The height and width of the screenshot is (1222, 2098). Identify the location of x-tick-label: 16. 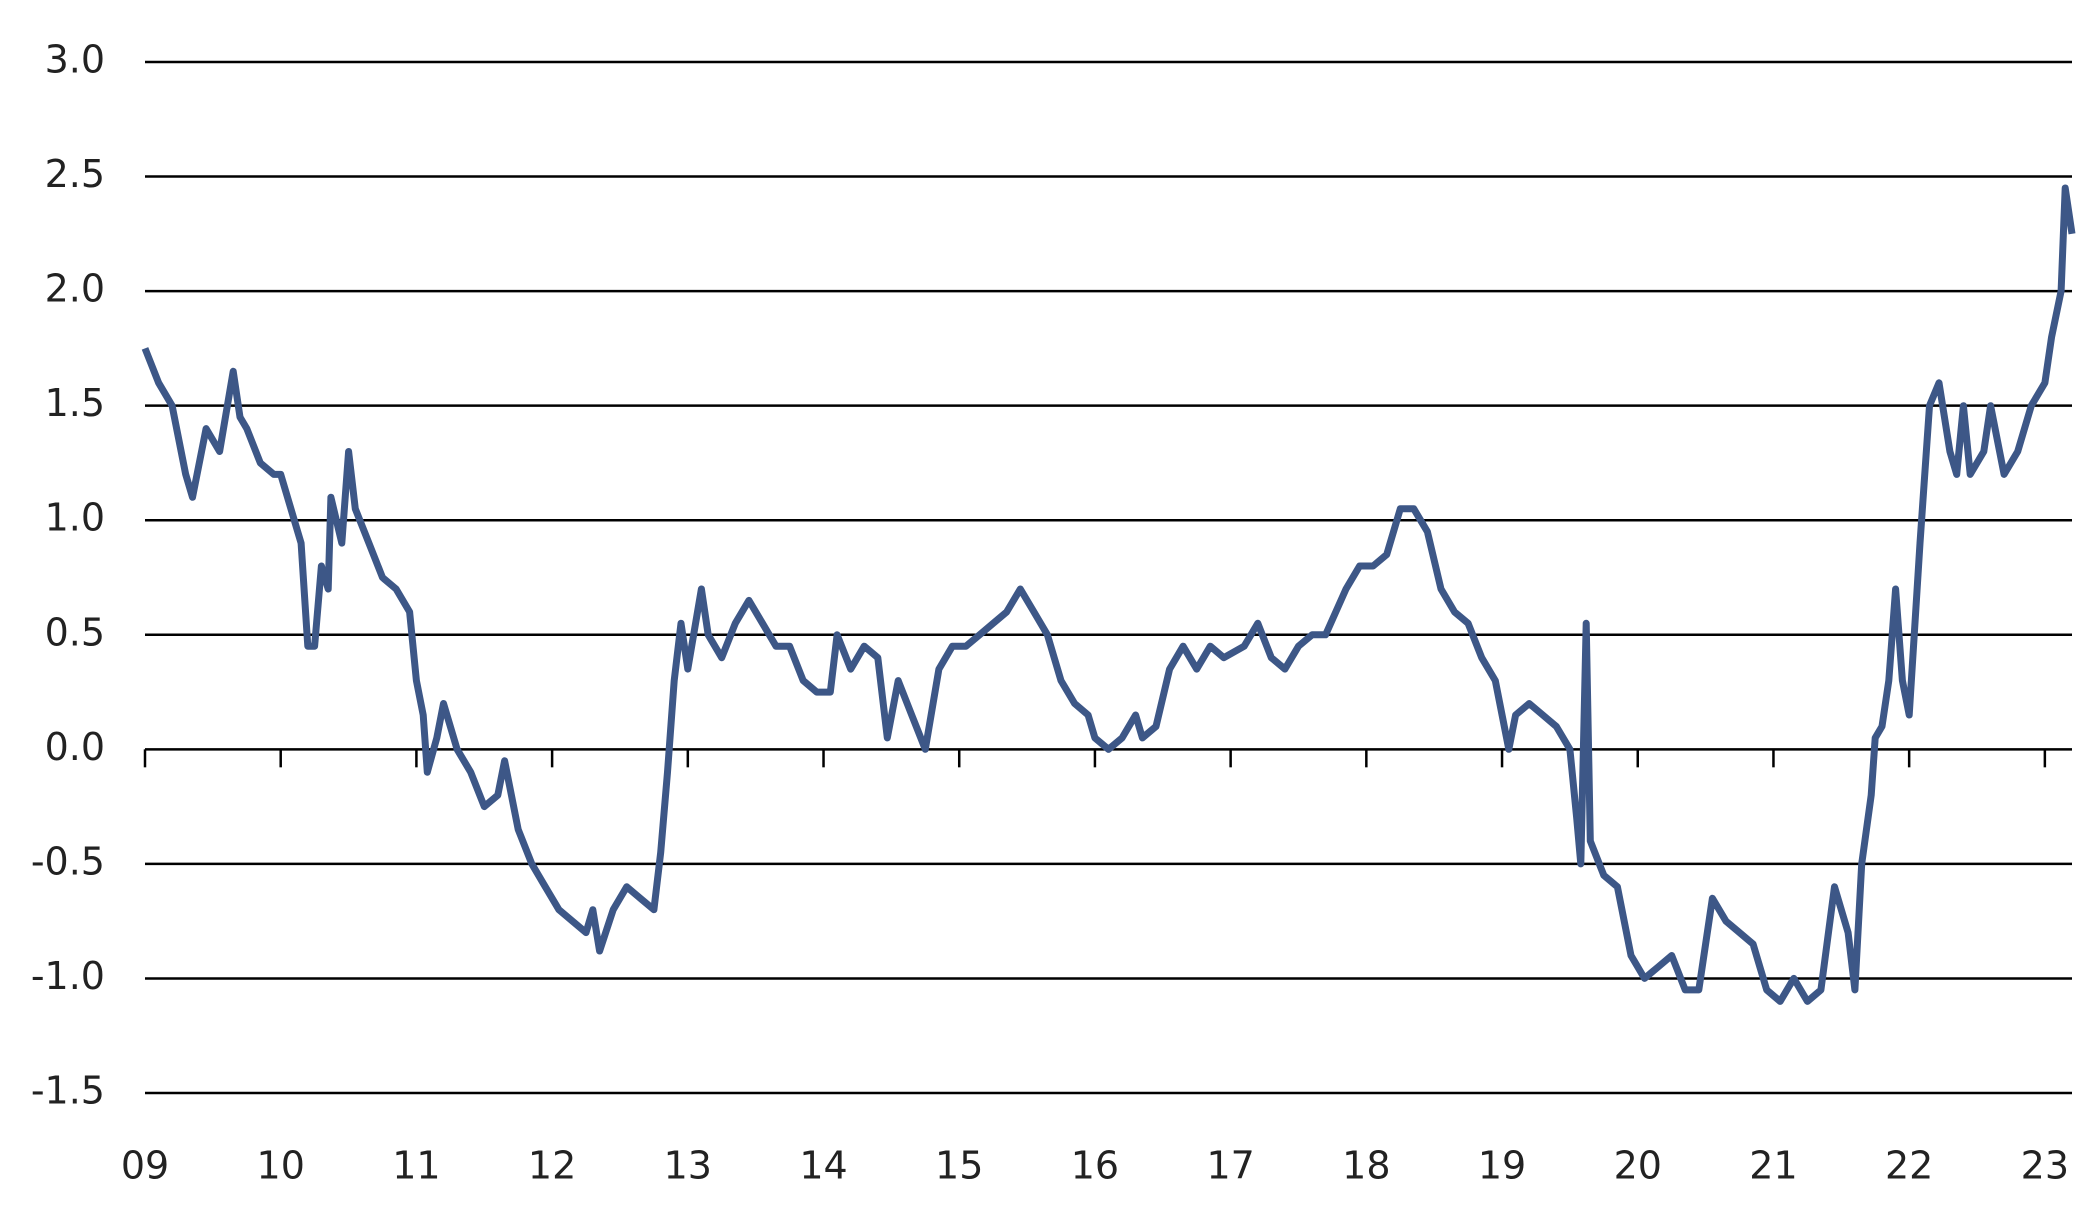
(1095, 1166).